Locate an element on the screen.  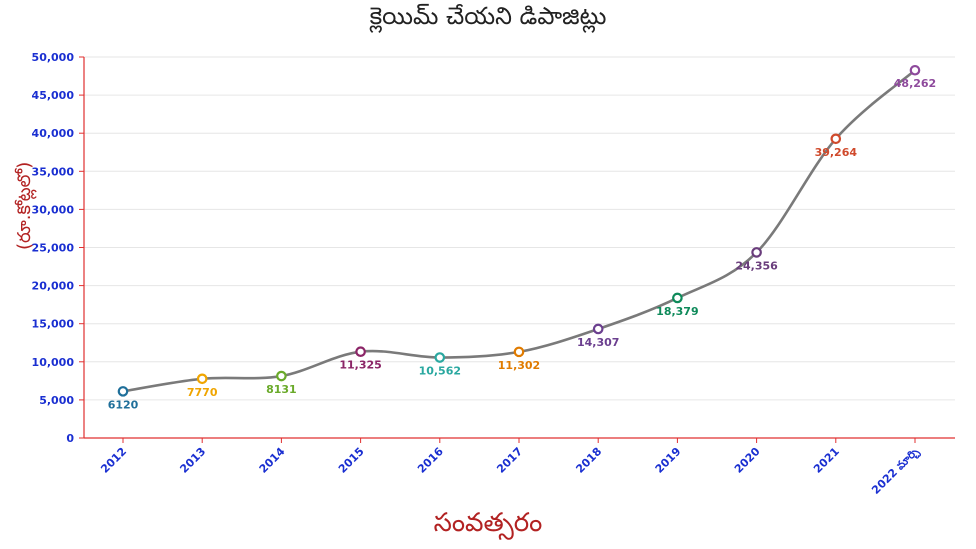
y-tick-label: 15,000 is located at coordinates (53, 324).